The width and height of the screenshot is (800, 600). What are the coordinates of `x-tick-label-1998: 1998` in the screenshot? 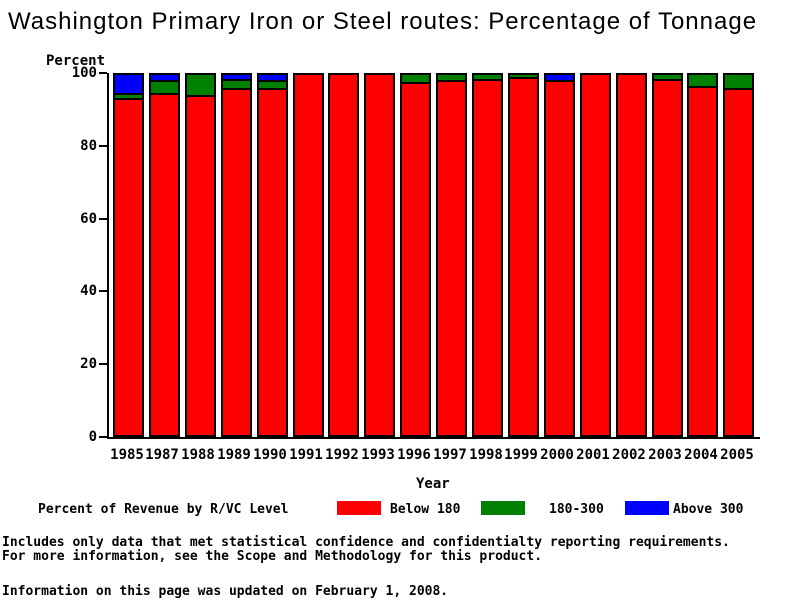 It's located at (486, 455).